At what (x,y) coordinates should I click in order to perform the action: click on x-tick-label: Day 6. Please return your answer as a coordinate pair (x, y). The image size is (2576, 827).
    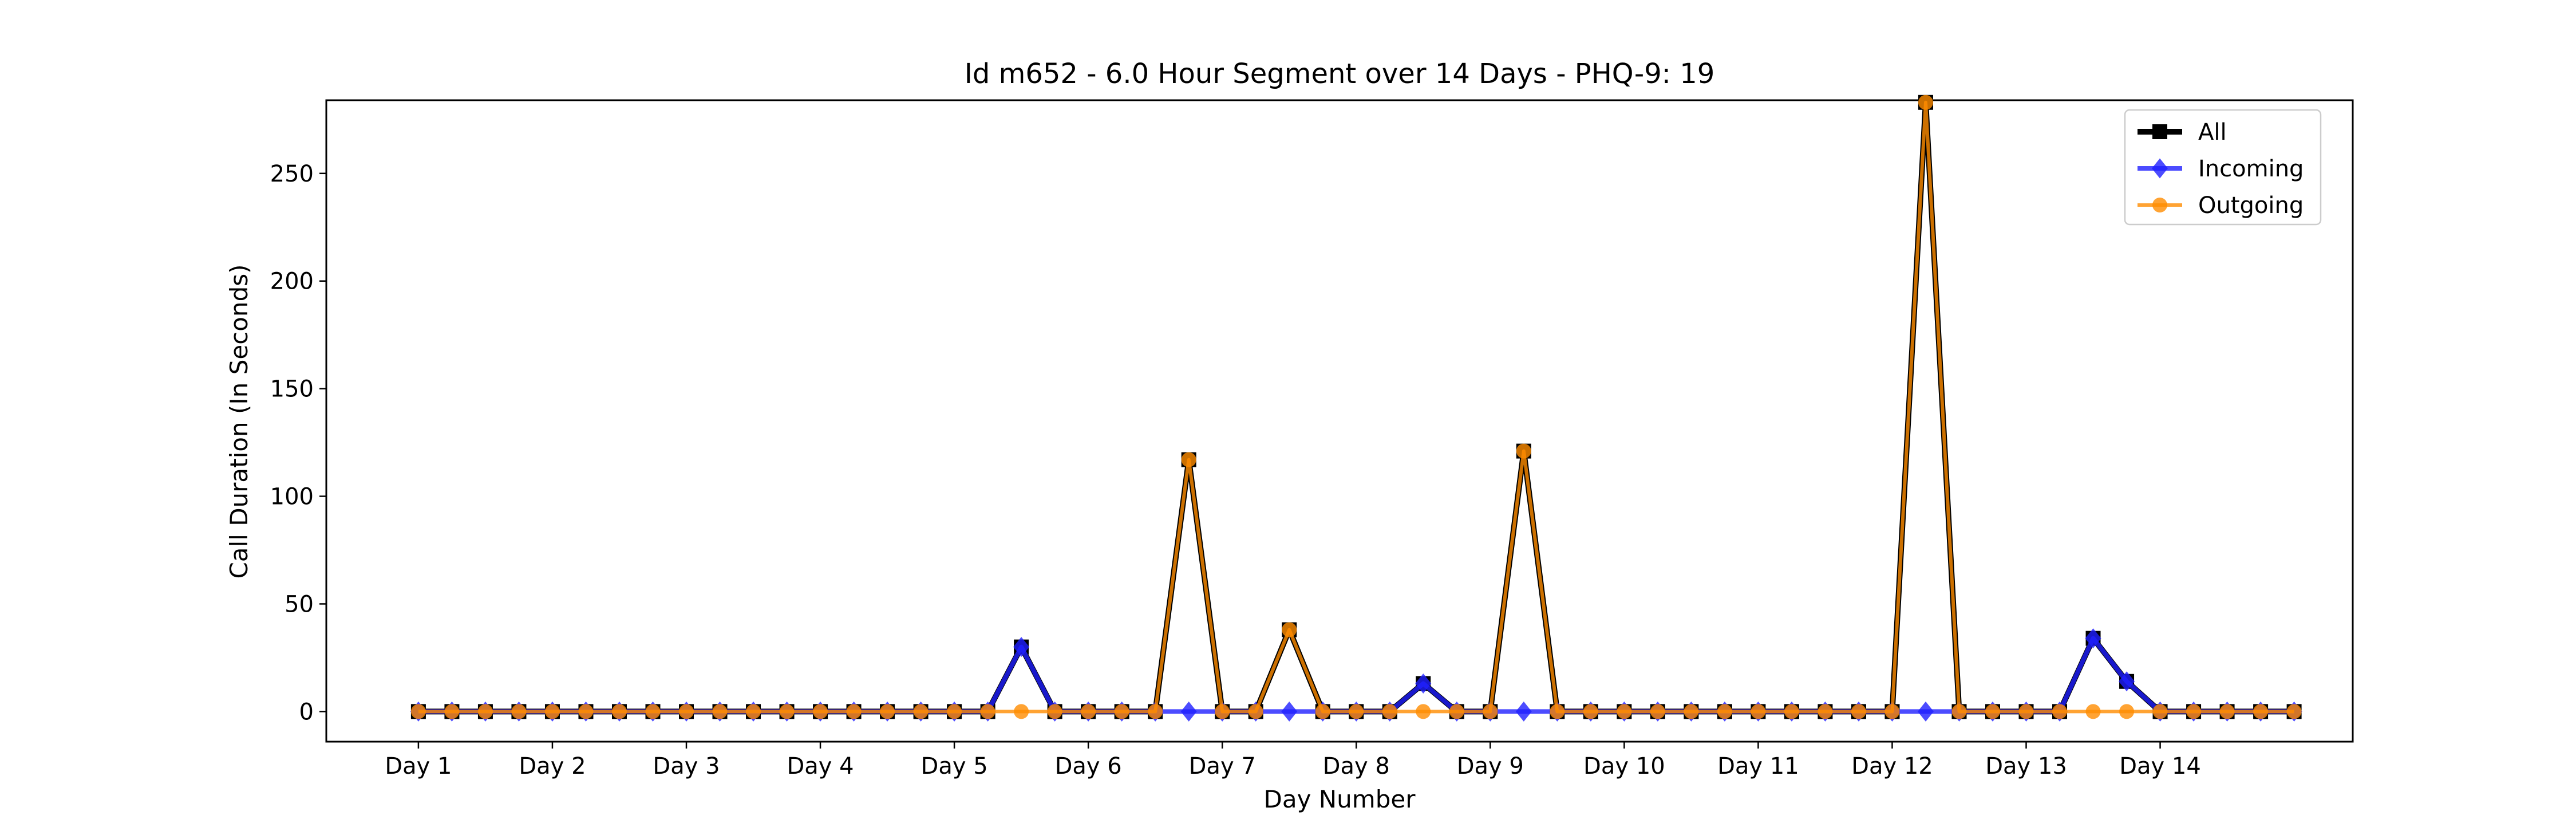
    Looking at the image, I should click on (1088, 766).